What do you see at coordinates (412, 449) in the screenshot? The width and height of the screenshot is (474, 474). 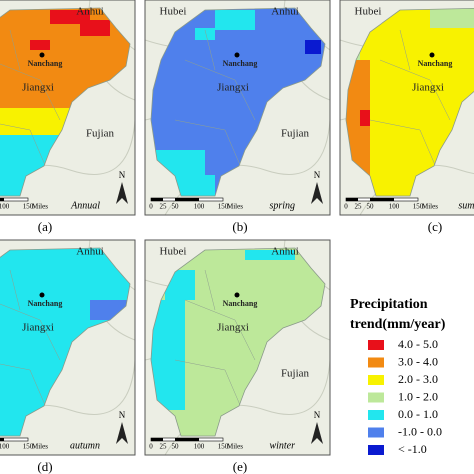 I see `legend-label: < -1.0` at bounding box center [412, 449].